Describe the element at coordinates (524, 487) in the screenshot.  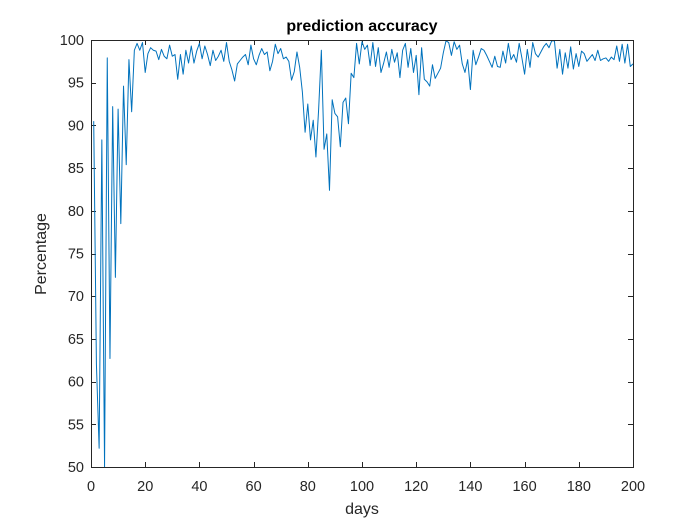
I see `x-tick-label: 160` at that location.